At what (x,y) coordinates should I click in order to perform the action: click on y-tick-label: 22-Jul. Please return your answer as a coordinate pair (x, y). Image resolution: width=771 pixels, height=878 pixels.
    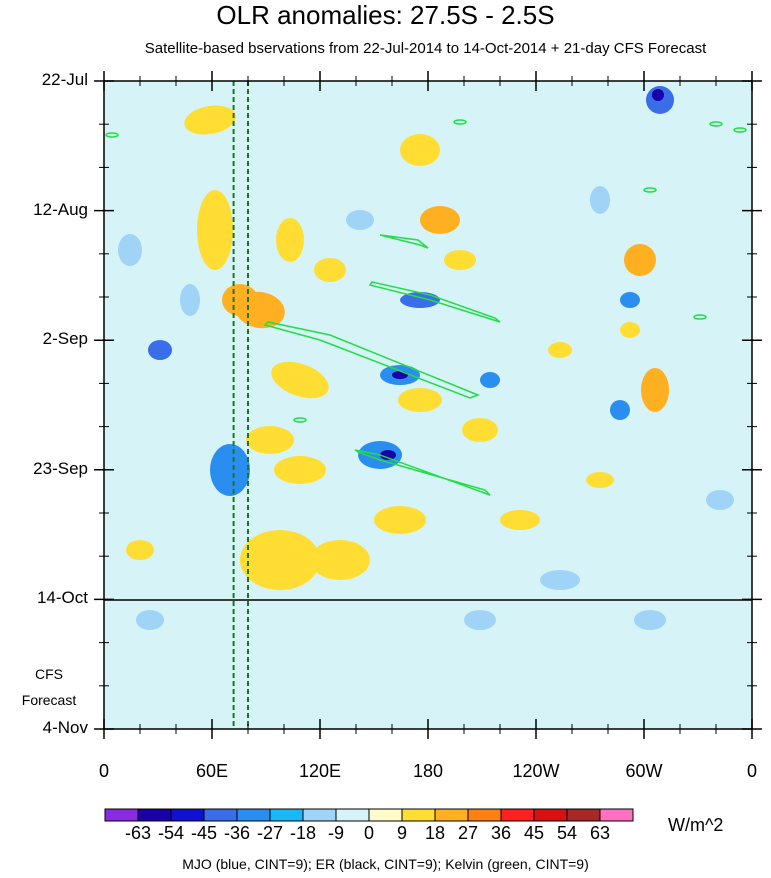
    Looking at the image, I should click on (64, 79).